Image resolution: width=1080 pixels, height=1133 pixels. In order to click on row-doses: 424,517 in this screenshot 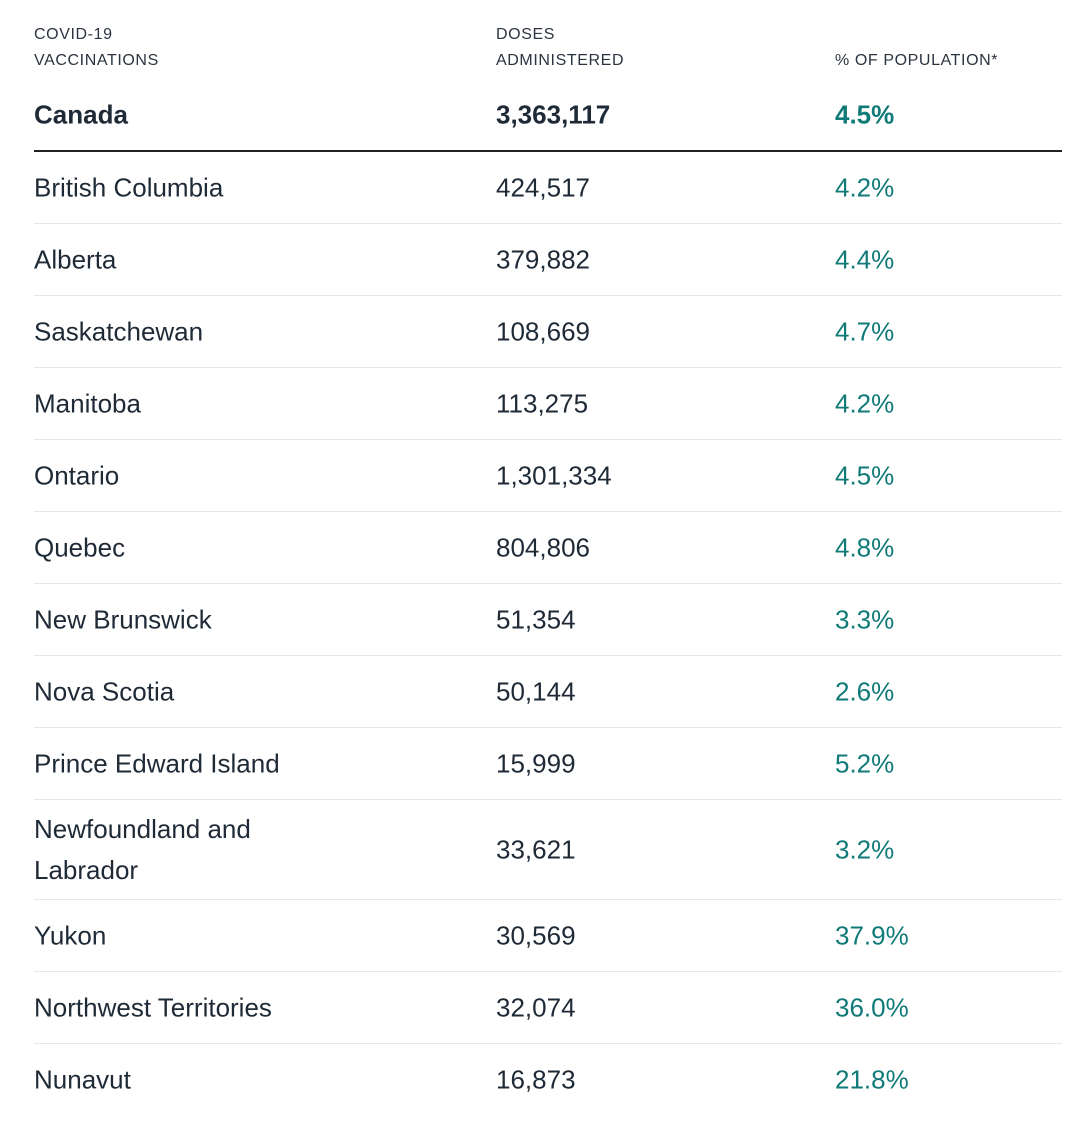, I will do `click(543, 187)`.